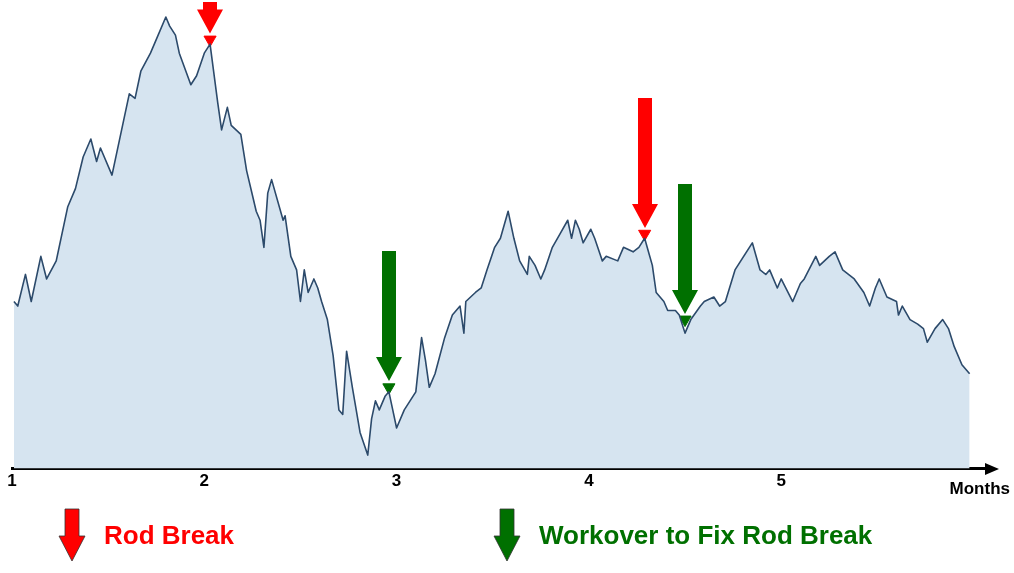  I want to click on x-tick-label: 4, so click(589, 481).